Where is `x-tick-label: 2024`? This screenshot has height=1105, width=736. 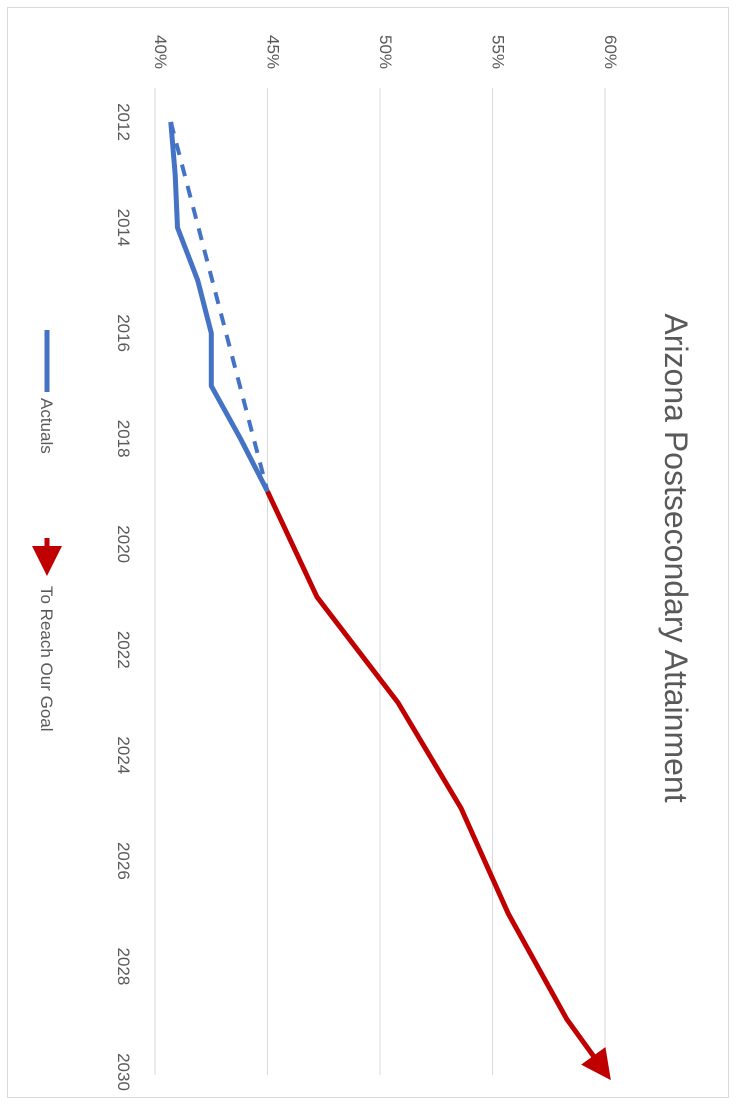 x-tick-label: 2024 is located at coordinates (123, 755).